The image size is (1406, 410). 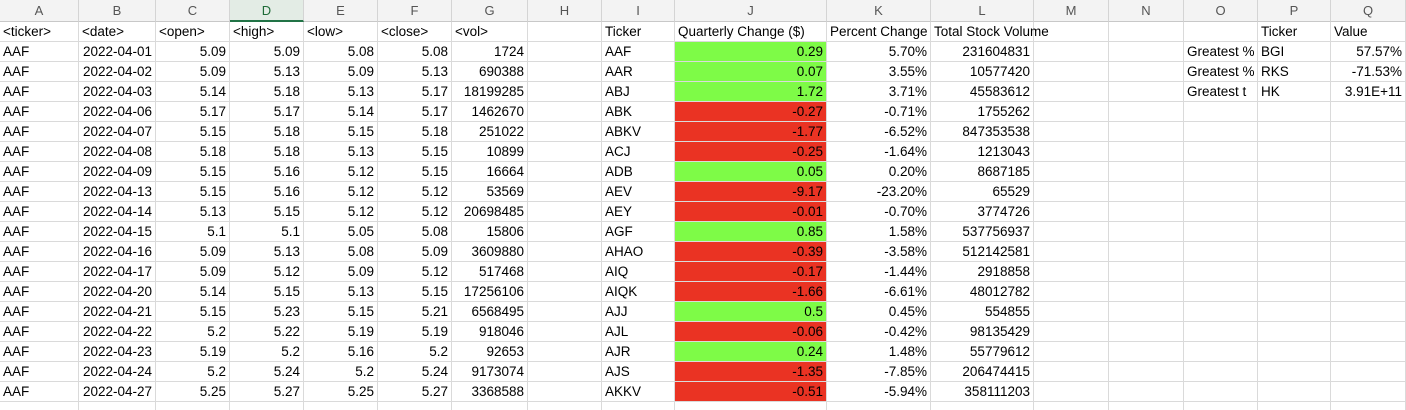 What do you see at coordinates (638, 292) in the screenshot?
I see `summary-ticker-cell: AIQK` at bounding box center [638, 292].